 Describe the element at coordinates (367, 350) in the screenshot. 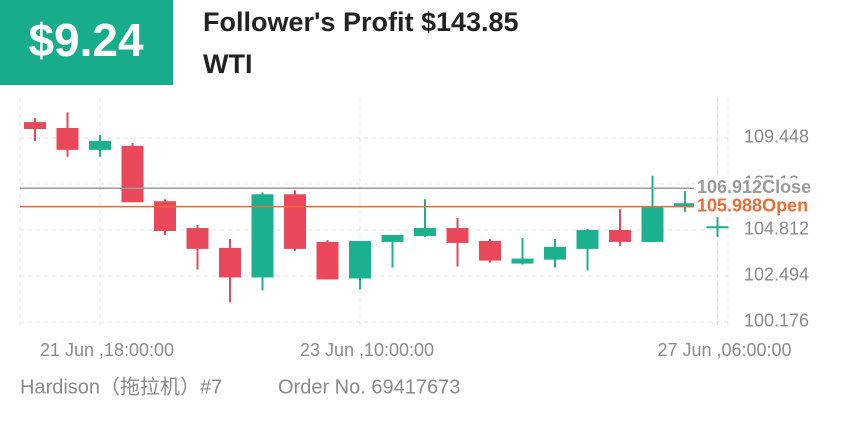

I see `x-tick-label: 23 Jun ,10:00:00` at that location.